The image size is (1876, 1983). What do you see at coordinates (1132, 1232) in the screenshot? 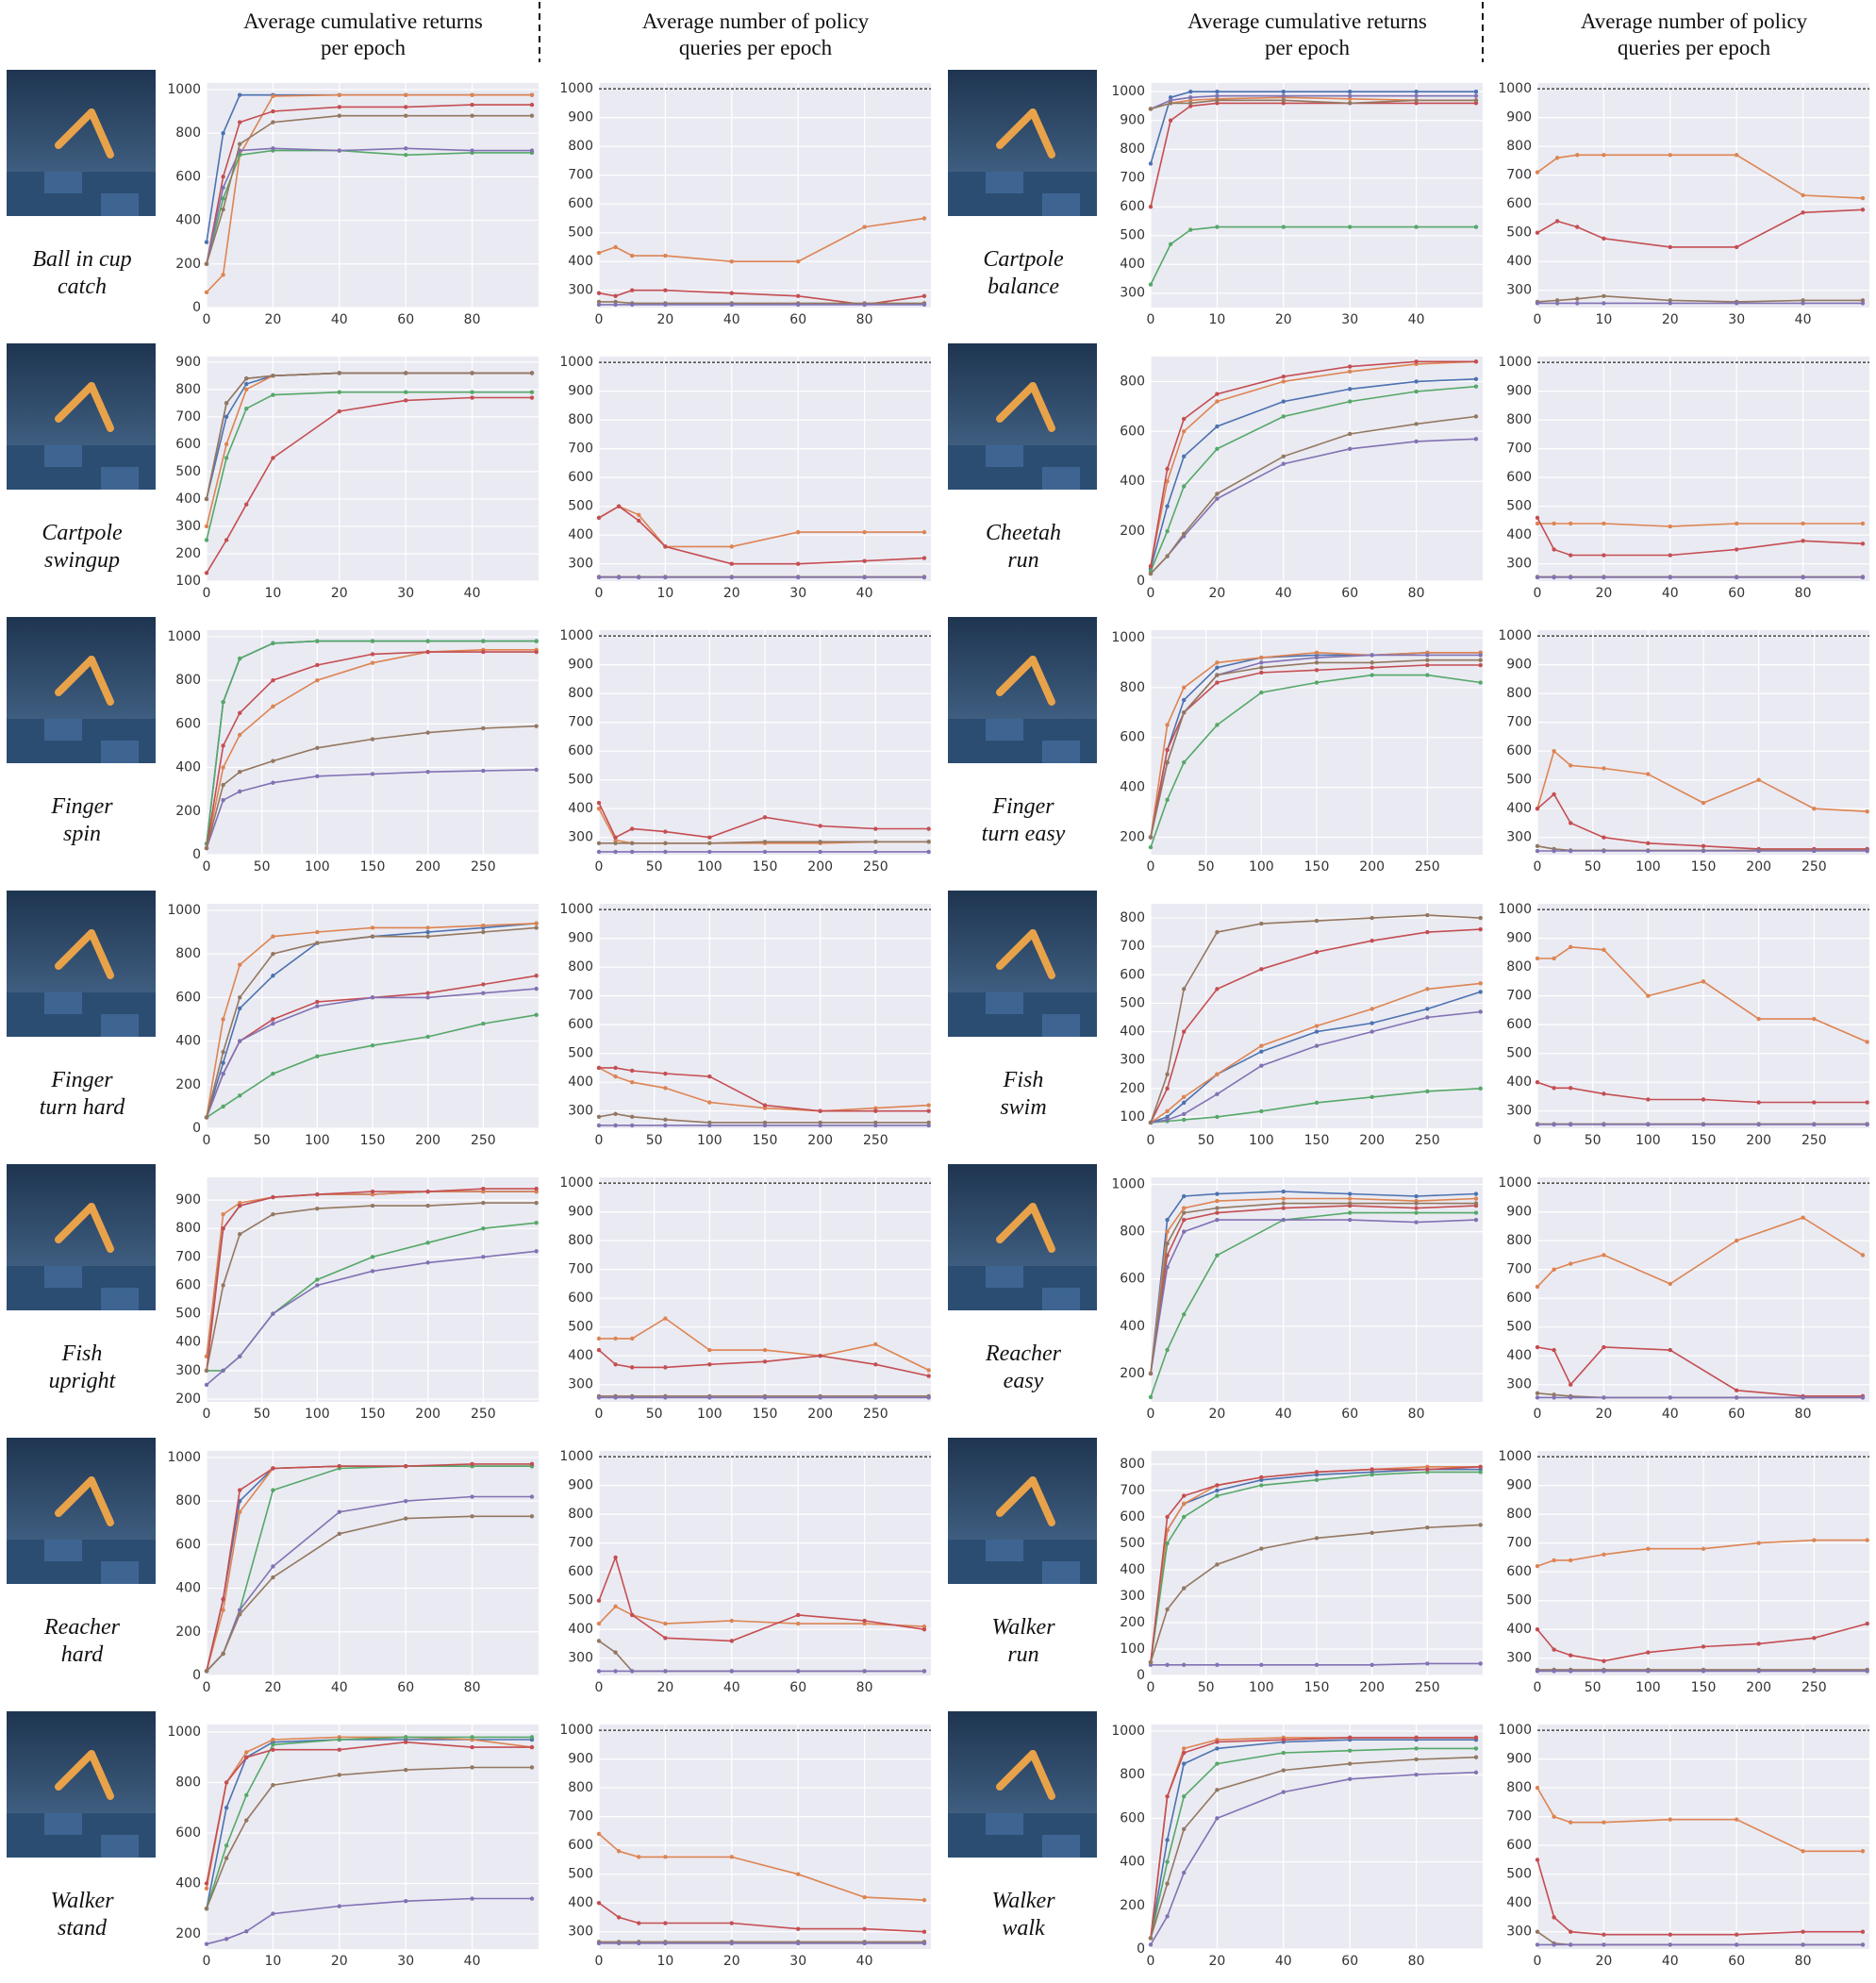
I see `y-tick-label: 800` at bounding box center [1132, 1232].